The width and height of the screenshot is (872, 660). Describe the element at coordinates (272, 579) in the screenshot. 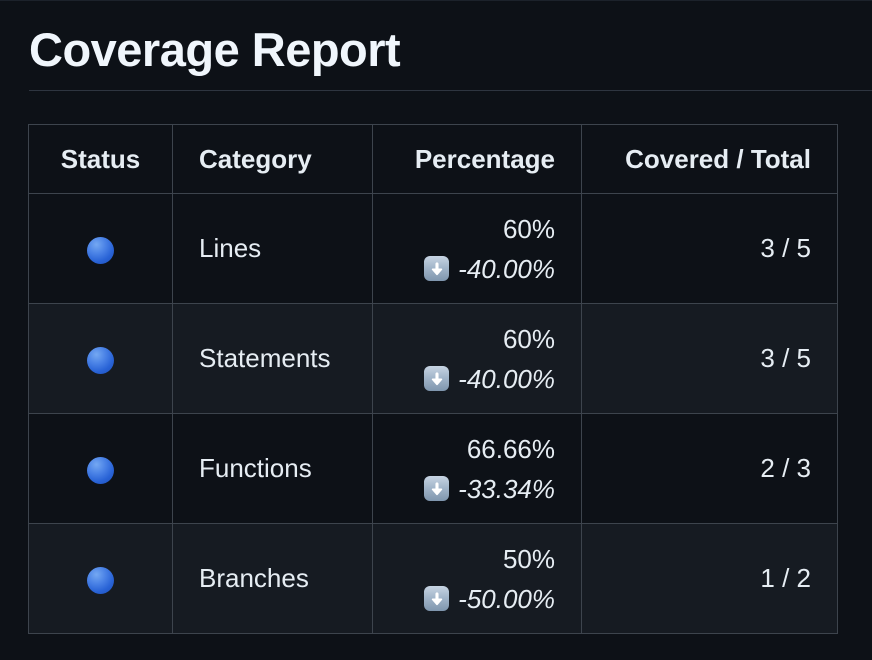

I see `category-cell: Branches` at that location.